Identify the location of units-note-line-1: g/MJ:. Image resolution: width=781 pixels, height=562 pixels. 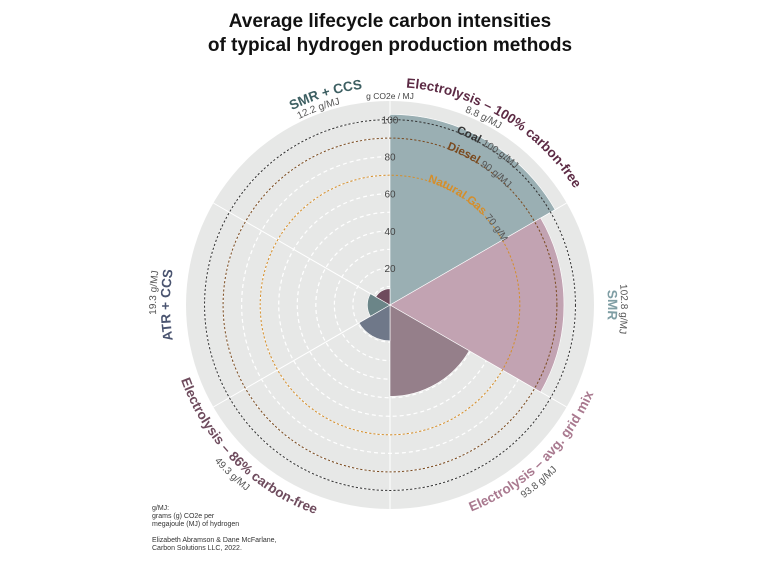
(160, 508).